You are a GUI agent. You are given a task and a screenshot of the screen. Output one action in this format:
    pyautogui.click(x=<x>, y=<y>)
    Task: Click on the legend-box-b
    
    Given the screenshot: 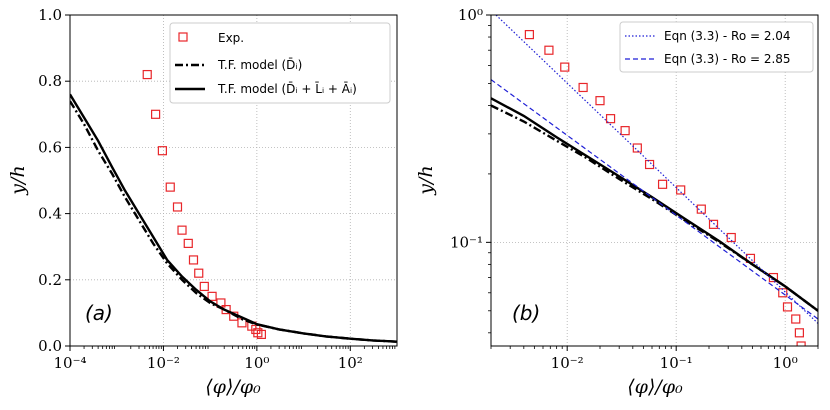 What is the action you would take?
    pyautogui.click(x=716, y=47)
    